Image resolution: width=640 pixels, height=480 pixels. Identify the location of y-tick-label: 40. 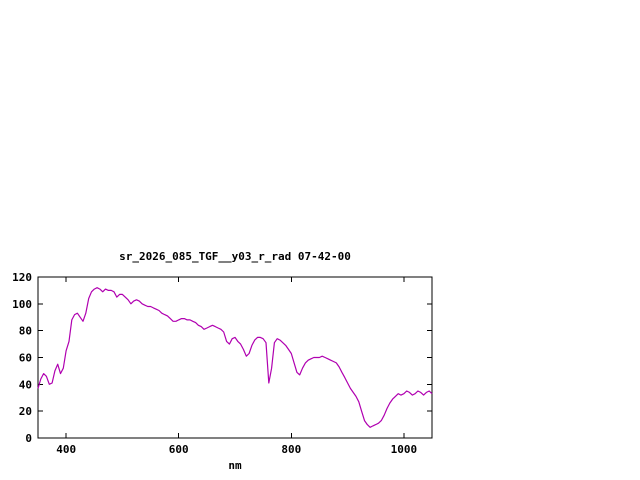
(25, 384).